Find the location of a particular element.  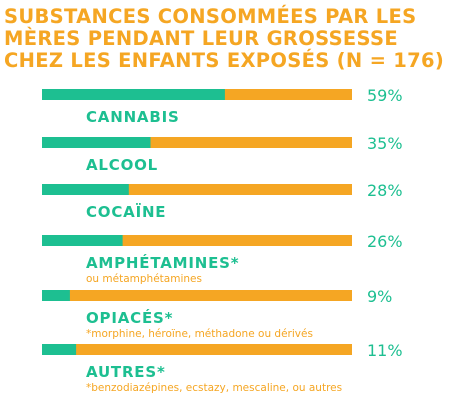

value-label: 11% is located at coordinates (385, 350).